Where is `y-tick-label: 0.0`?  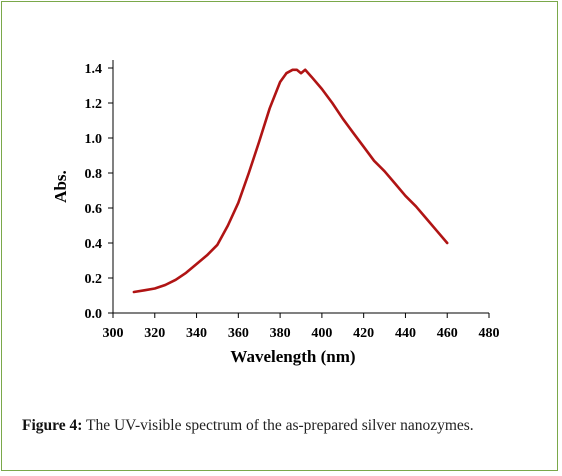 y-tick-label: 0.0 is located at coordinates (94, 314).